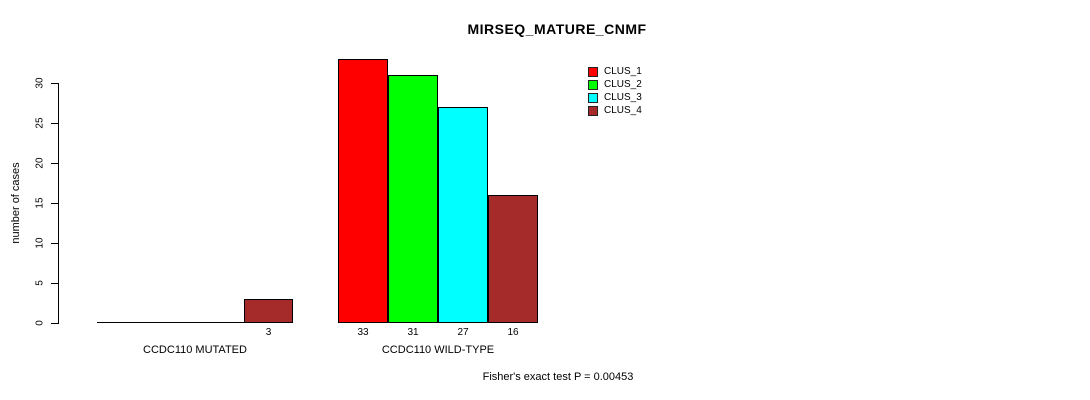 This screenshot has width=1090, height=400. Describe the element at coordinates (40, 203) in the screenshot. I see `y-tick-label: 15` at that location.